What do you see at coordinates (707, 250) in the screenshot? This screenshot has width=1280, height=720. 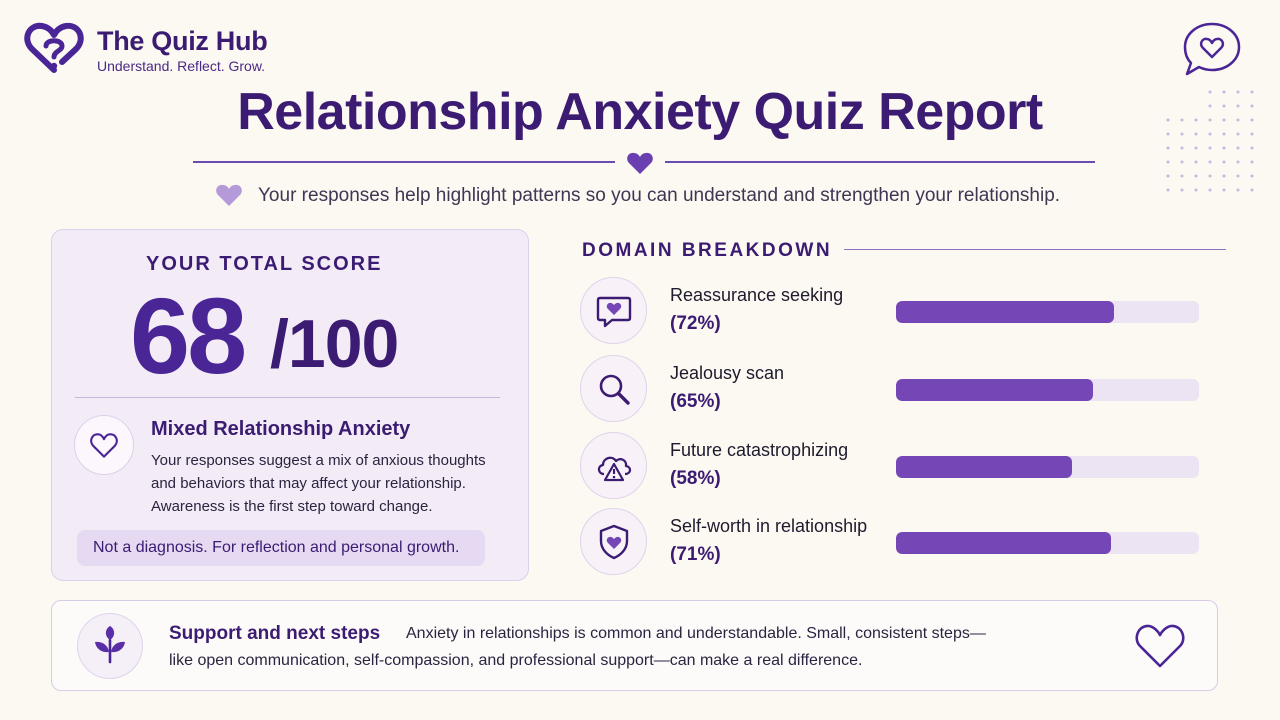 I see `domain-breakdown-heading: DOMAIN BREAKDOWN` at bounding box center [707, 250].